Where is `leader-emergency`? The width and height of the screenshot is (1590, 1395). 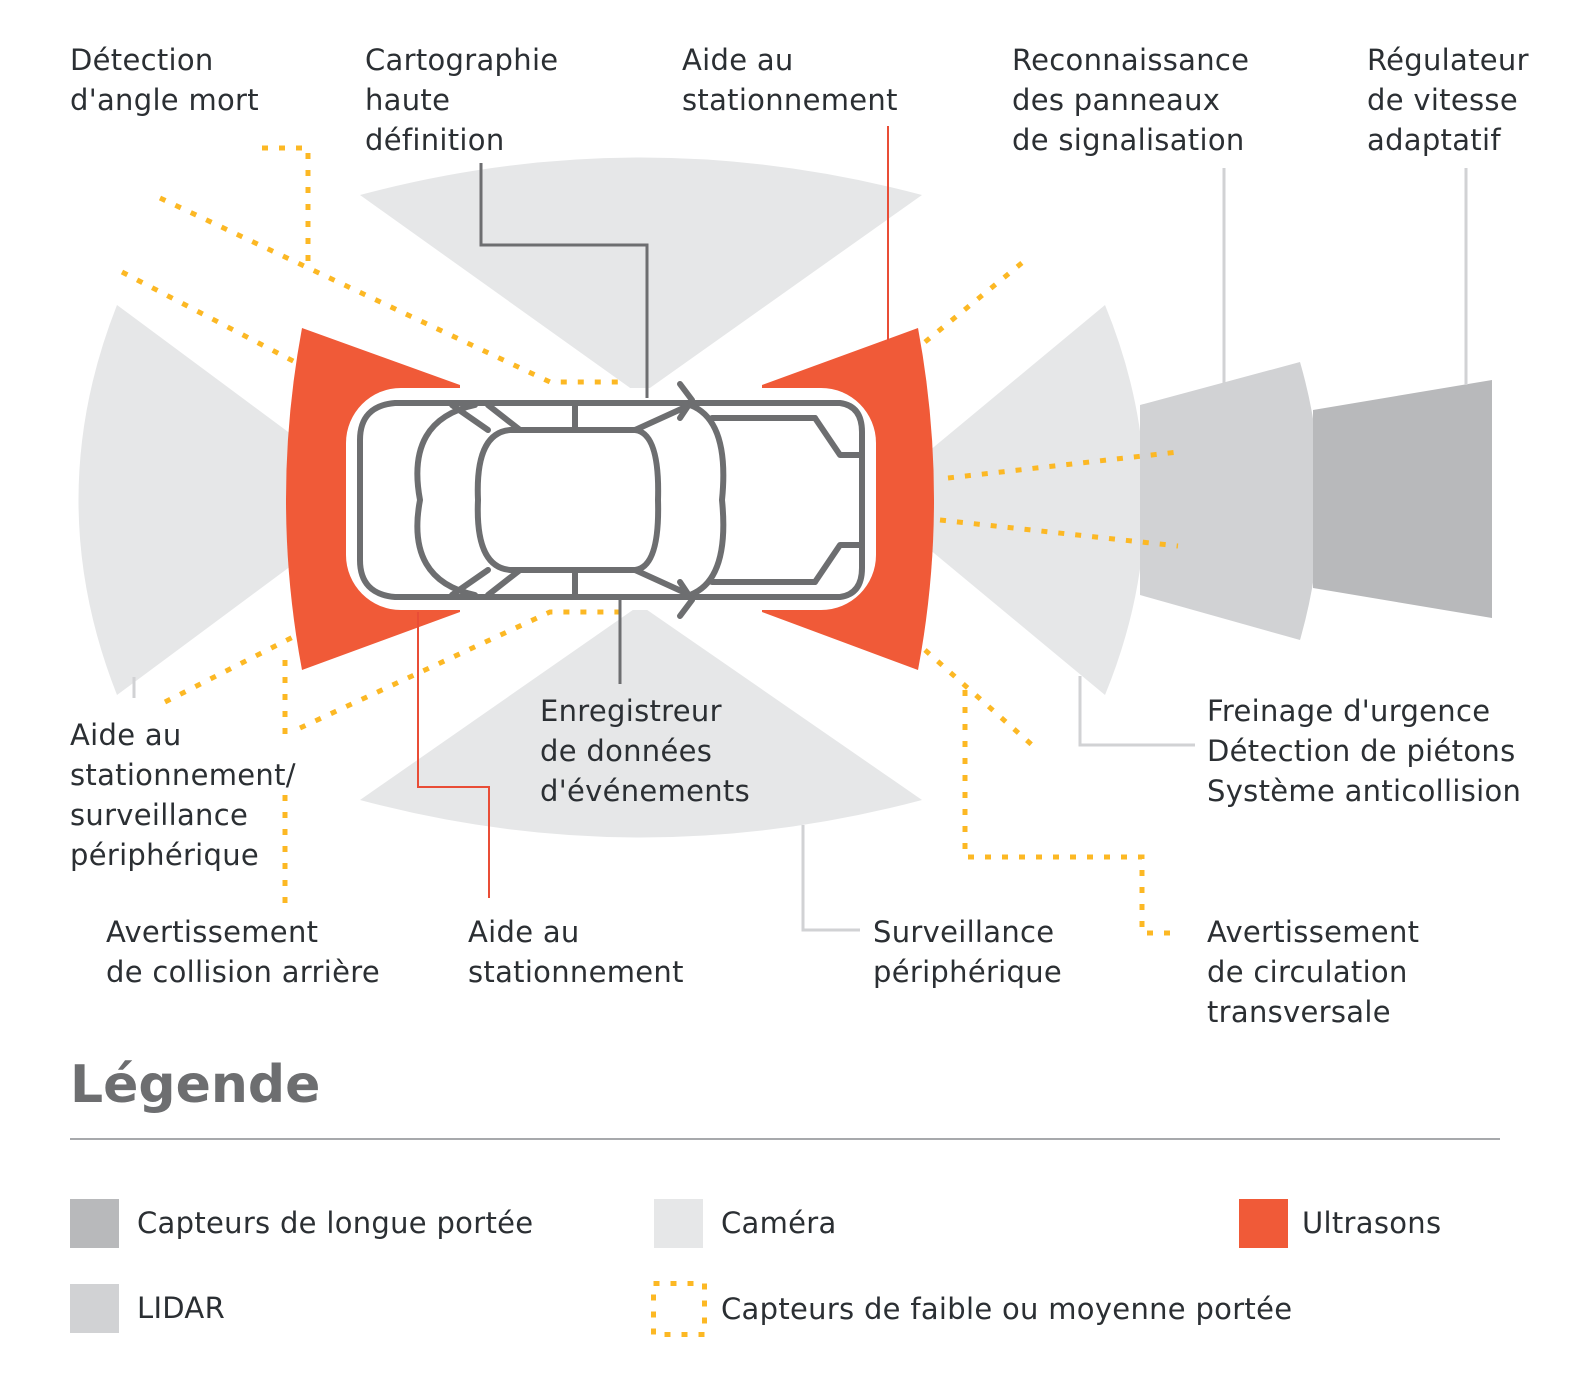
leader-emergency is located at coordinates (1136, 711).